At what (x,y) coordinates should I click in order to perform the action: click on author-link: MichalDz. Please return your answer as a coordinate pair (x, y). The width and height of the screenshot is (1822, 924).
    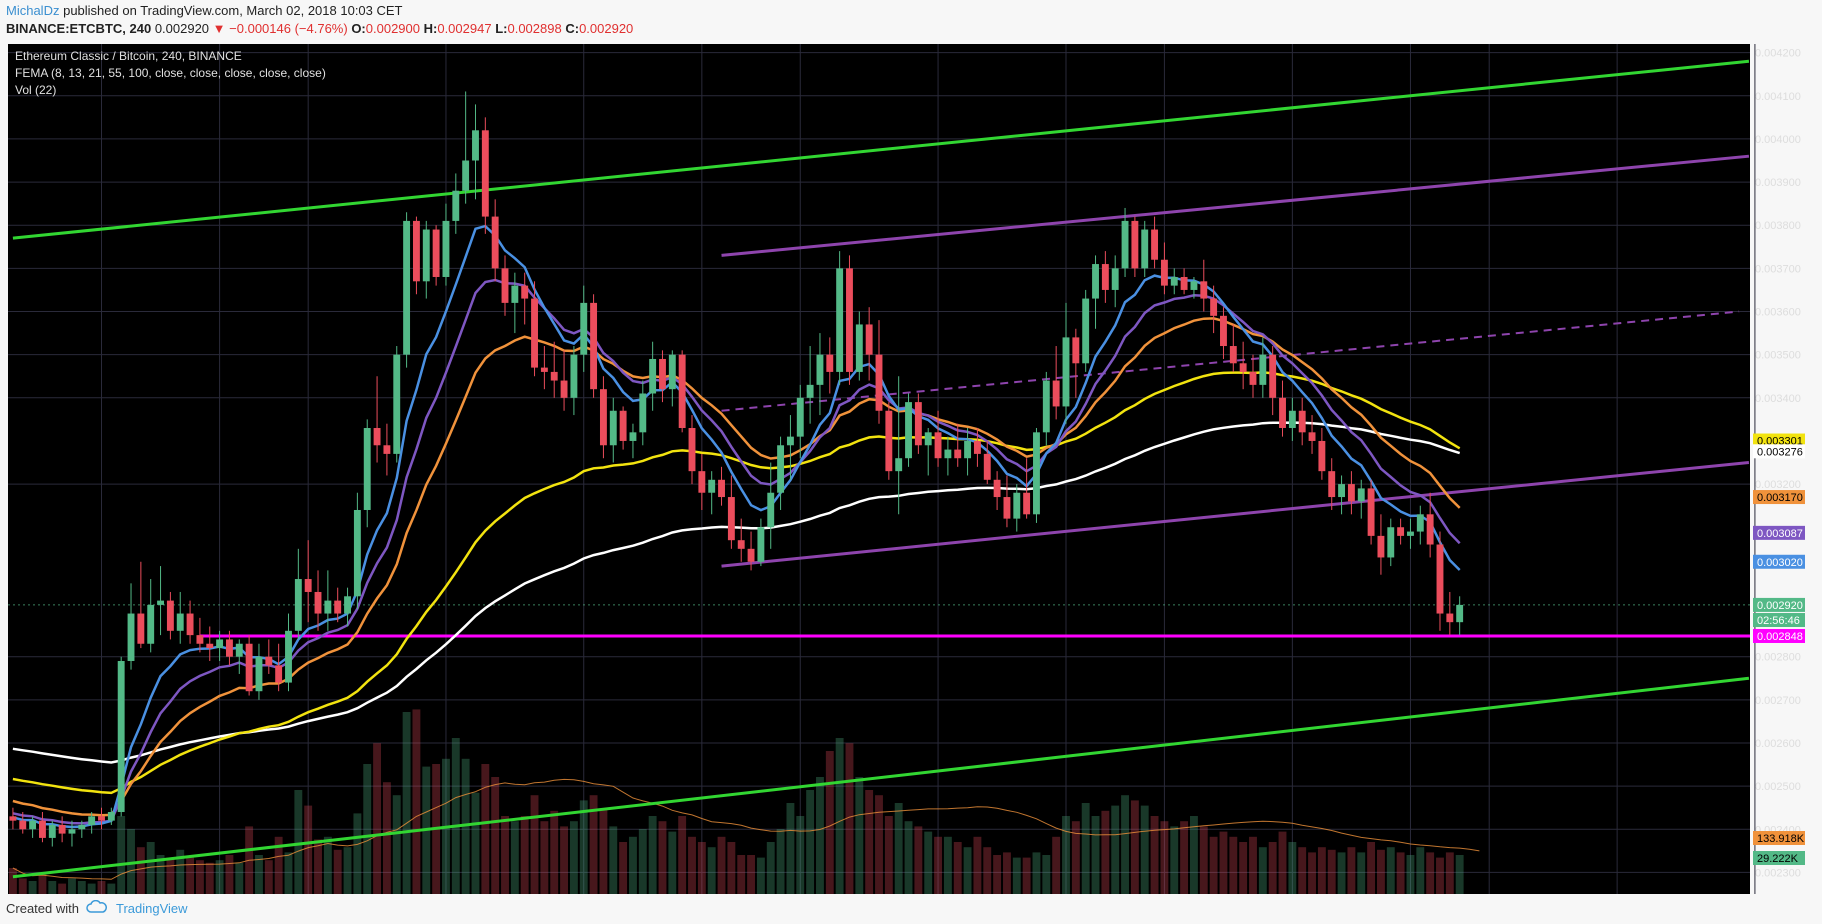
    Looking at the image, I should click on (33, 10).